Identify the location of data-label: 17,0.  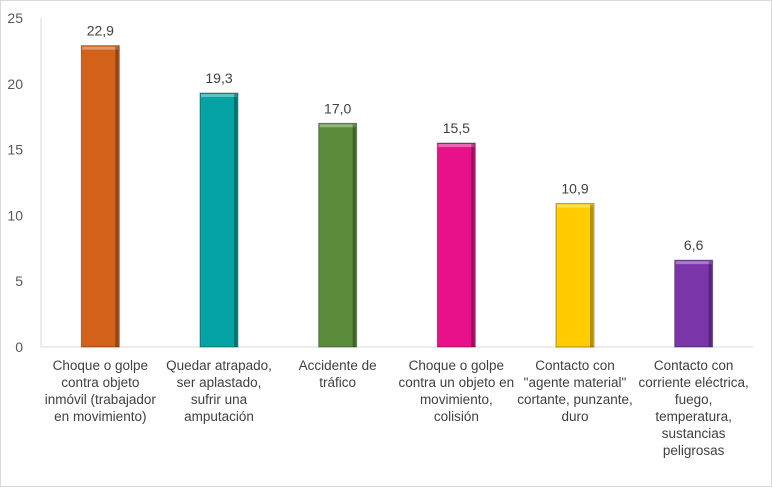
(337, 108).